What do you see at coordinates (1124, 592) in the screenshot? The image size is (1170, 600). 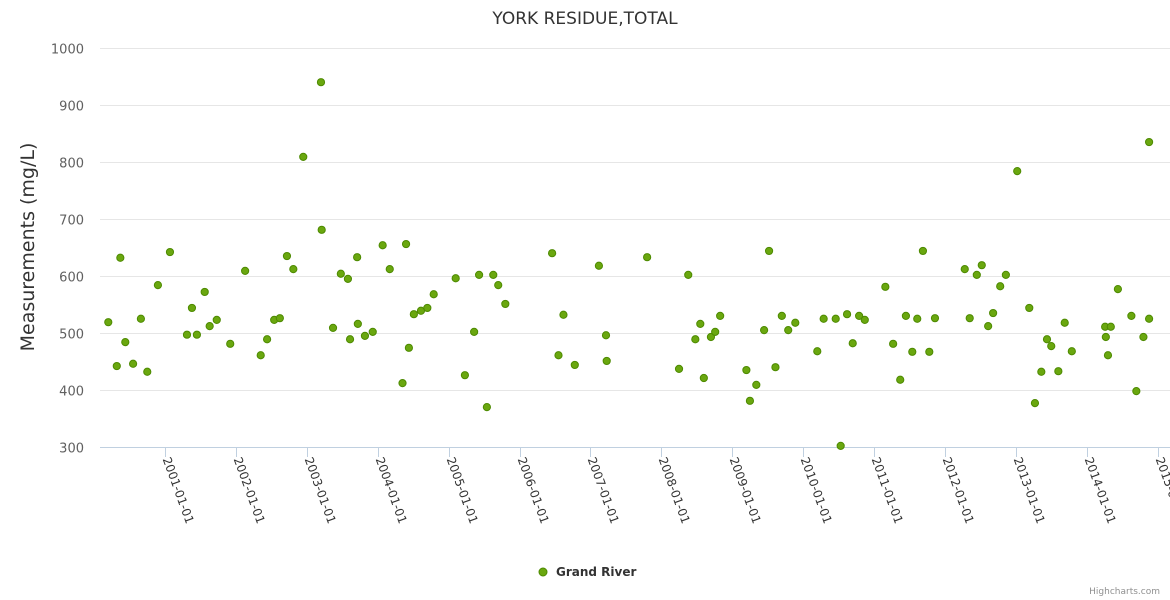 I see `credits-link: Highcharts.com` at bounding box center [1124, 592].